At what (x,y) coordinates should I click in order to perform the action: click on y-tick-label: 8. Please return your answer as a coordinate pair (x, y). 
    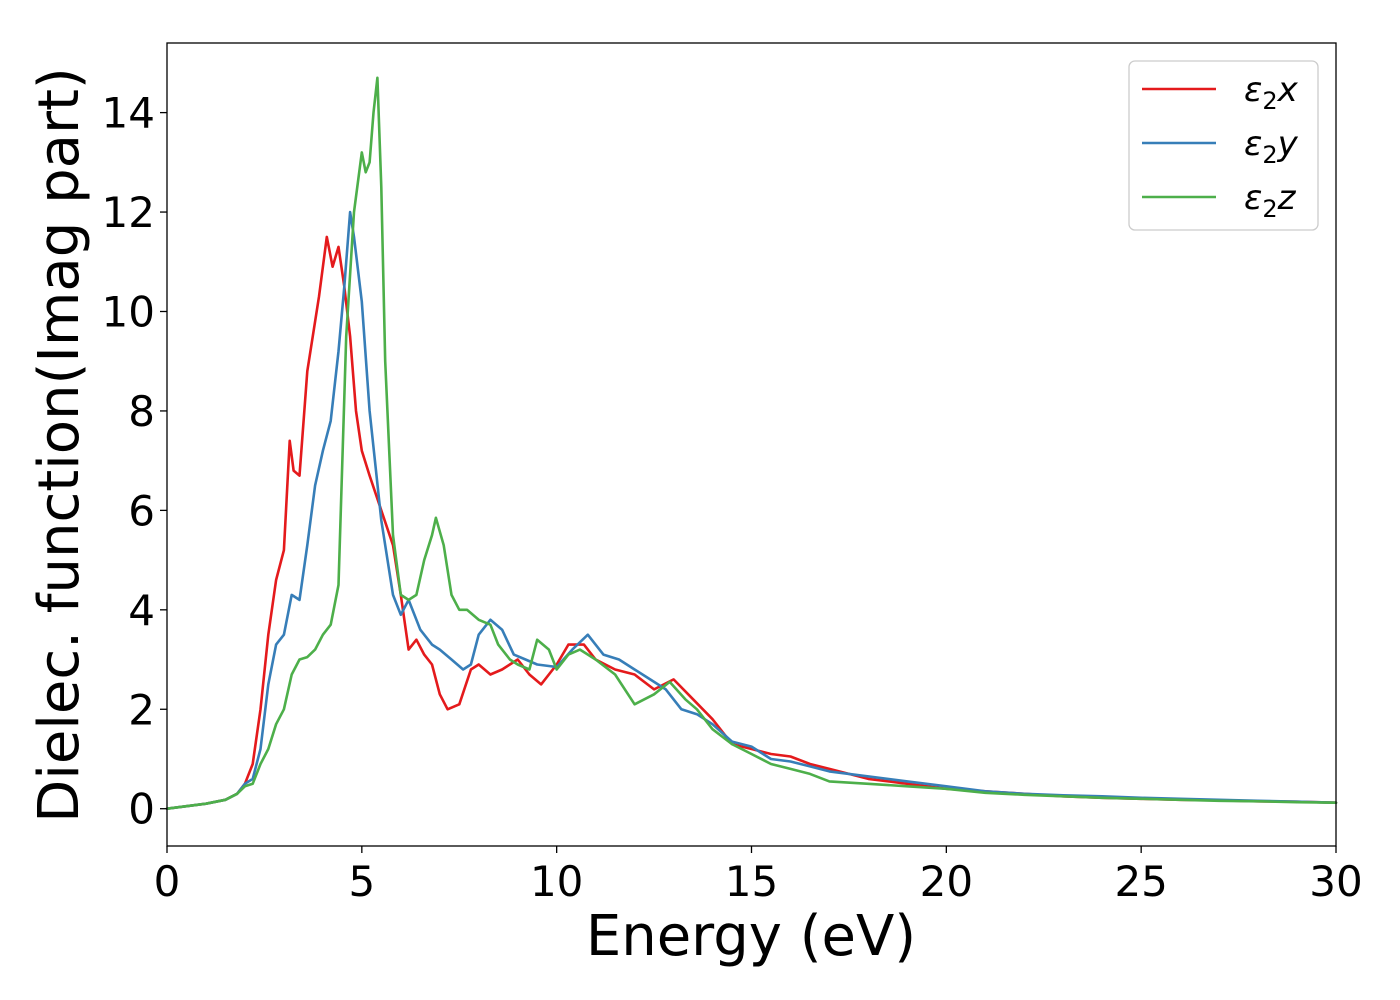
    Looking at the image, I should click on (141, 411).